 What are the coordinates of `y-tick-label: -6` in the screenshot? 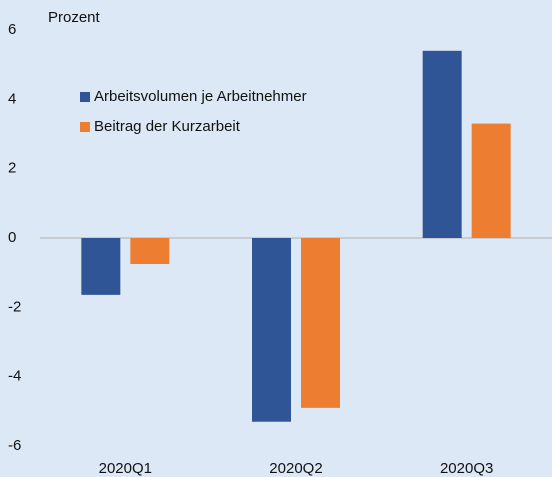 It's located at (14, 445).